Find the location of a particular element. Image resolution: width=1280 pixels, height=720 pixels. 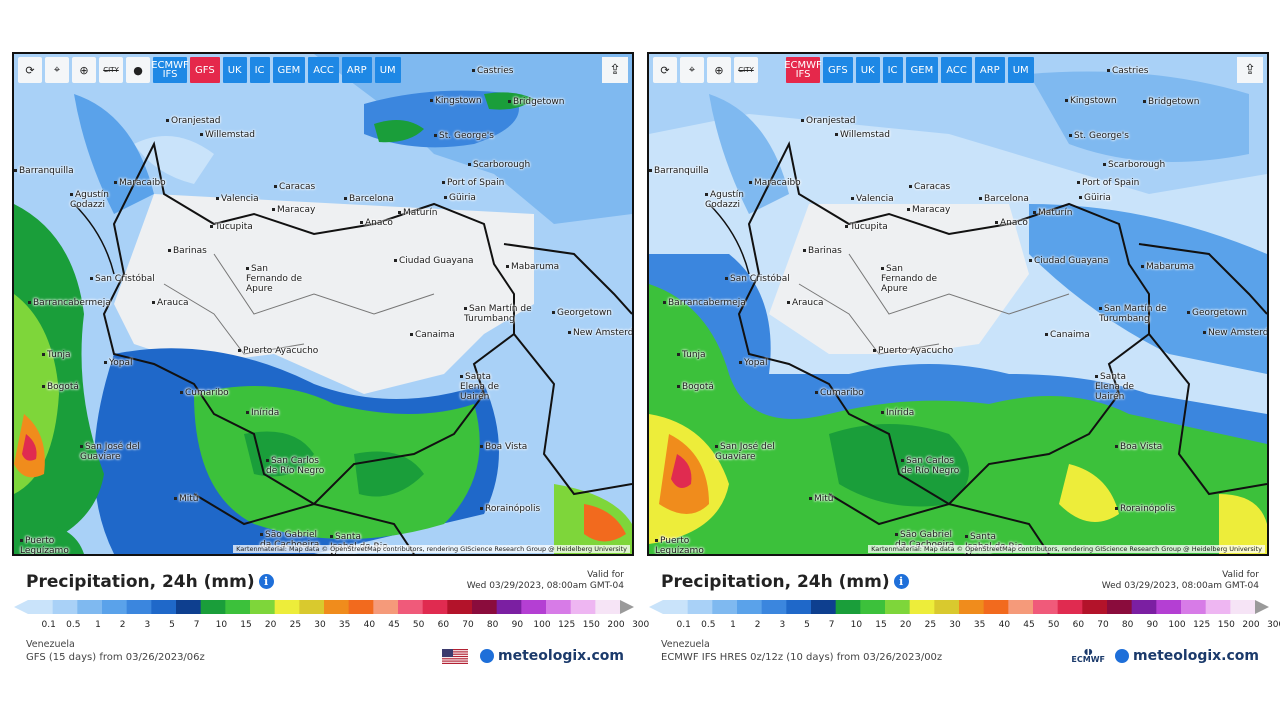

brand-text: meteologix.com is located at coordinates (561, 656).